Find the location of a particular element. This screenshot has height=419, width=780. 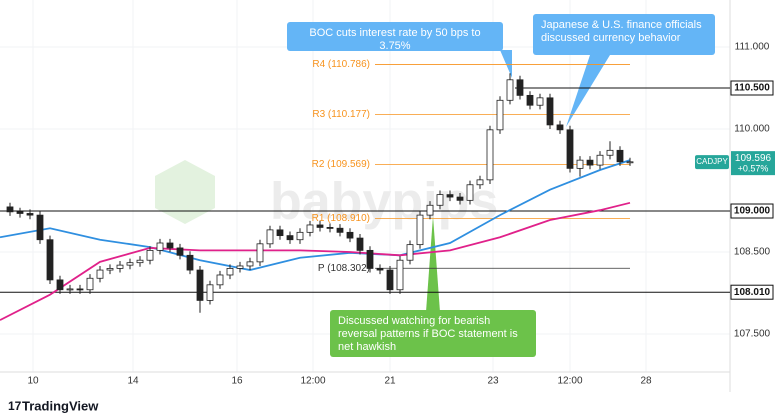

level-label: 109.000 is located at coordinates (752, 211).